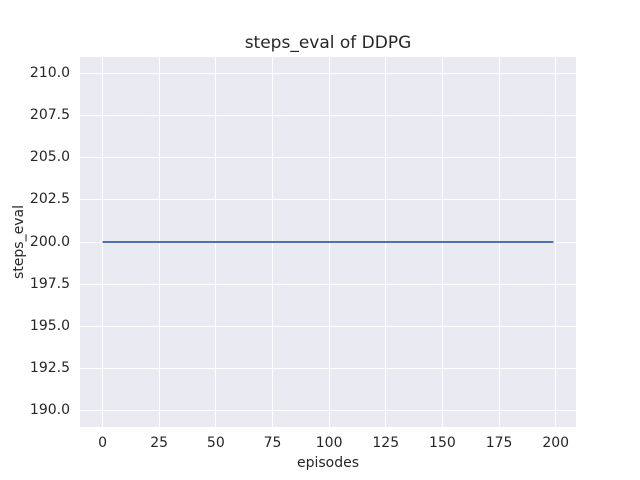 The height and width of the screenshot is (480, 640). I want to click on x-tick-label: 25, so click(159, 443).